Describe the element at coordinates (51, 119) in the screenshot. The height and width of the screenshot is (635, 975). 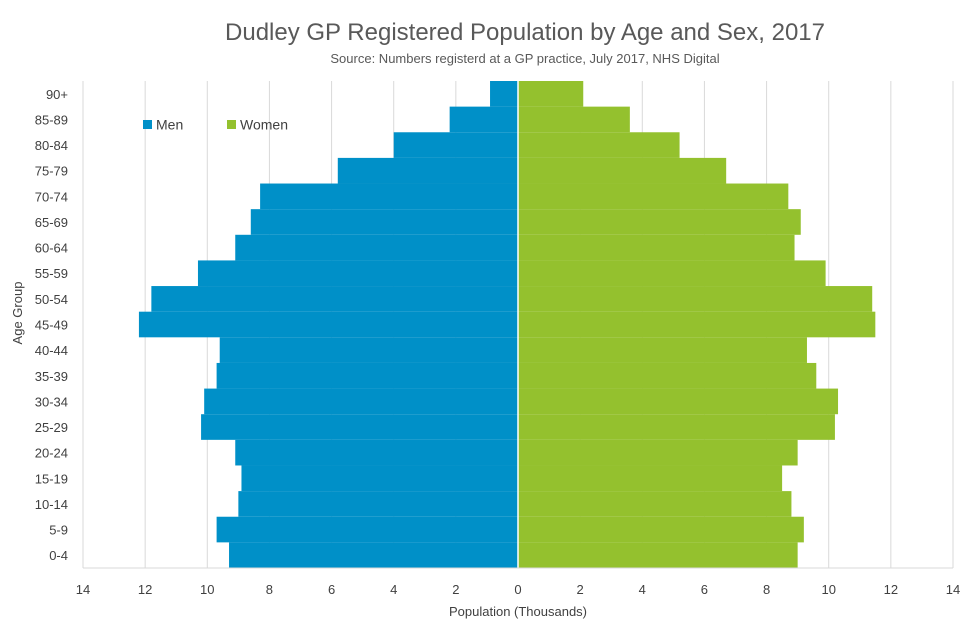
I see `y-tick-label: 85-89` at that location.